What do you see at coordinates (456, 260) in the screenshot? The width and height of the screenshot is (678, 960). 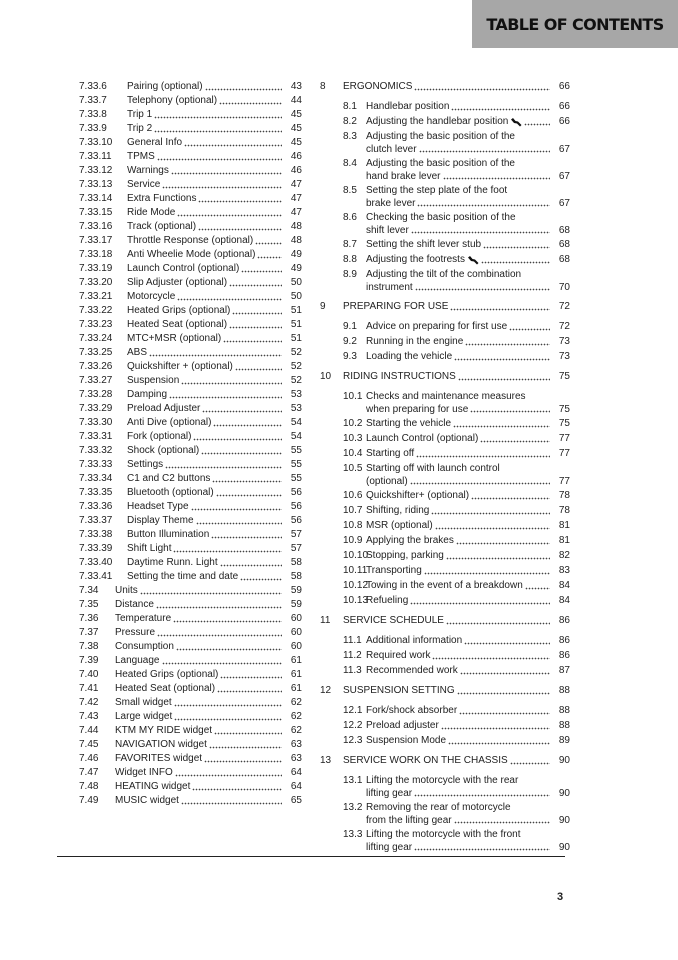 I see `toc-entry: 8.8 Adjusting the footrests 68` at bounding box center [456, 260].